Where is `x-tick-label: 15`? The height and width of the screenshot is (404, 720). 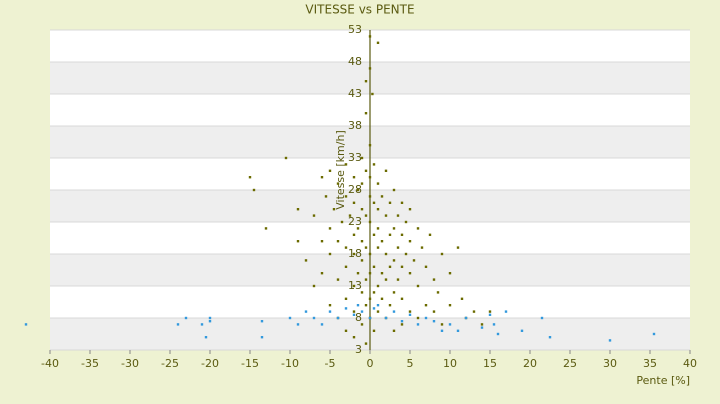
x-tick-label: 15 is located at coordinates (490, 363).